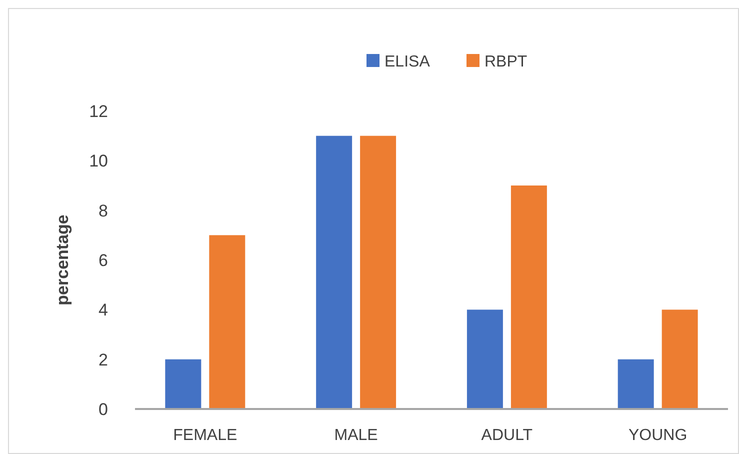 This screenshot has height=454, width=739. What do you see at coordinates (103, 409) in the screenshot?
I see `y-tick-label: 0` at bounding box center [103, 409].